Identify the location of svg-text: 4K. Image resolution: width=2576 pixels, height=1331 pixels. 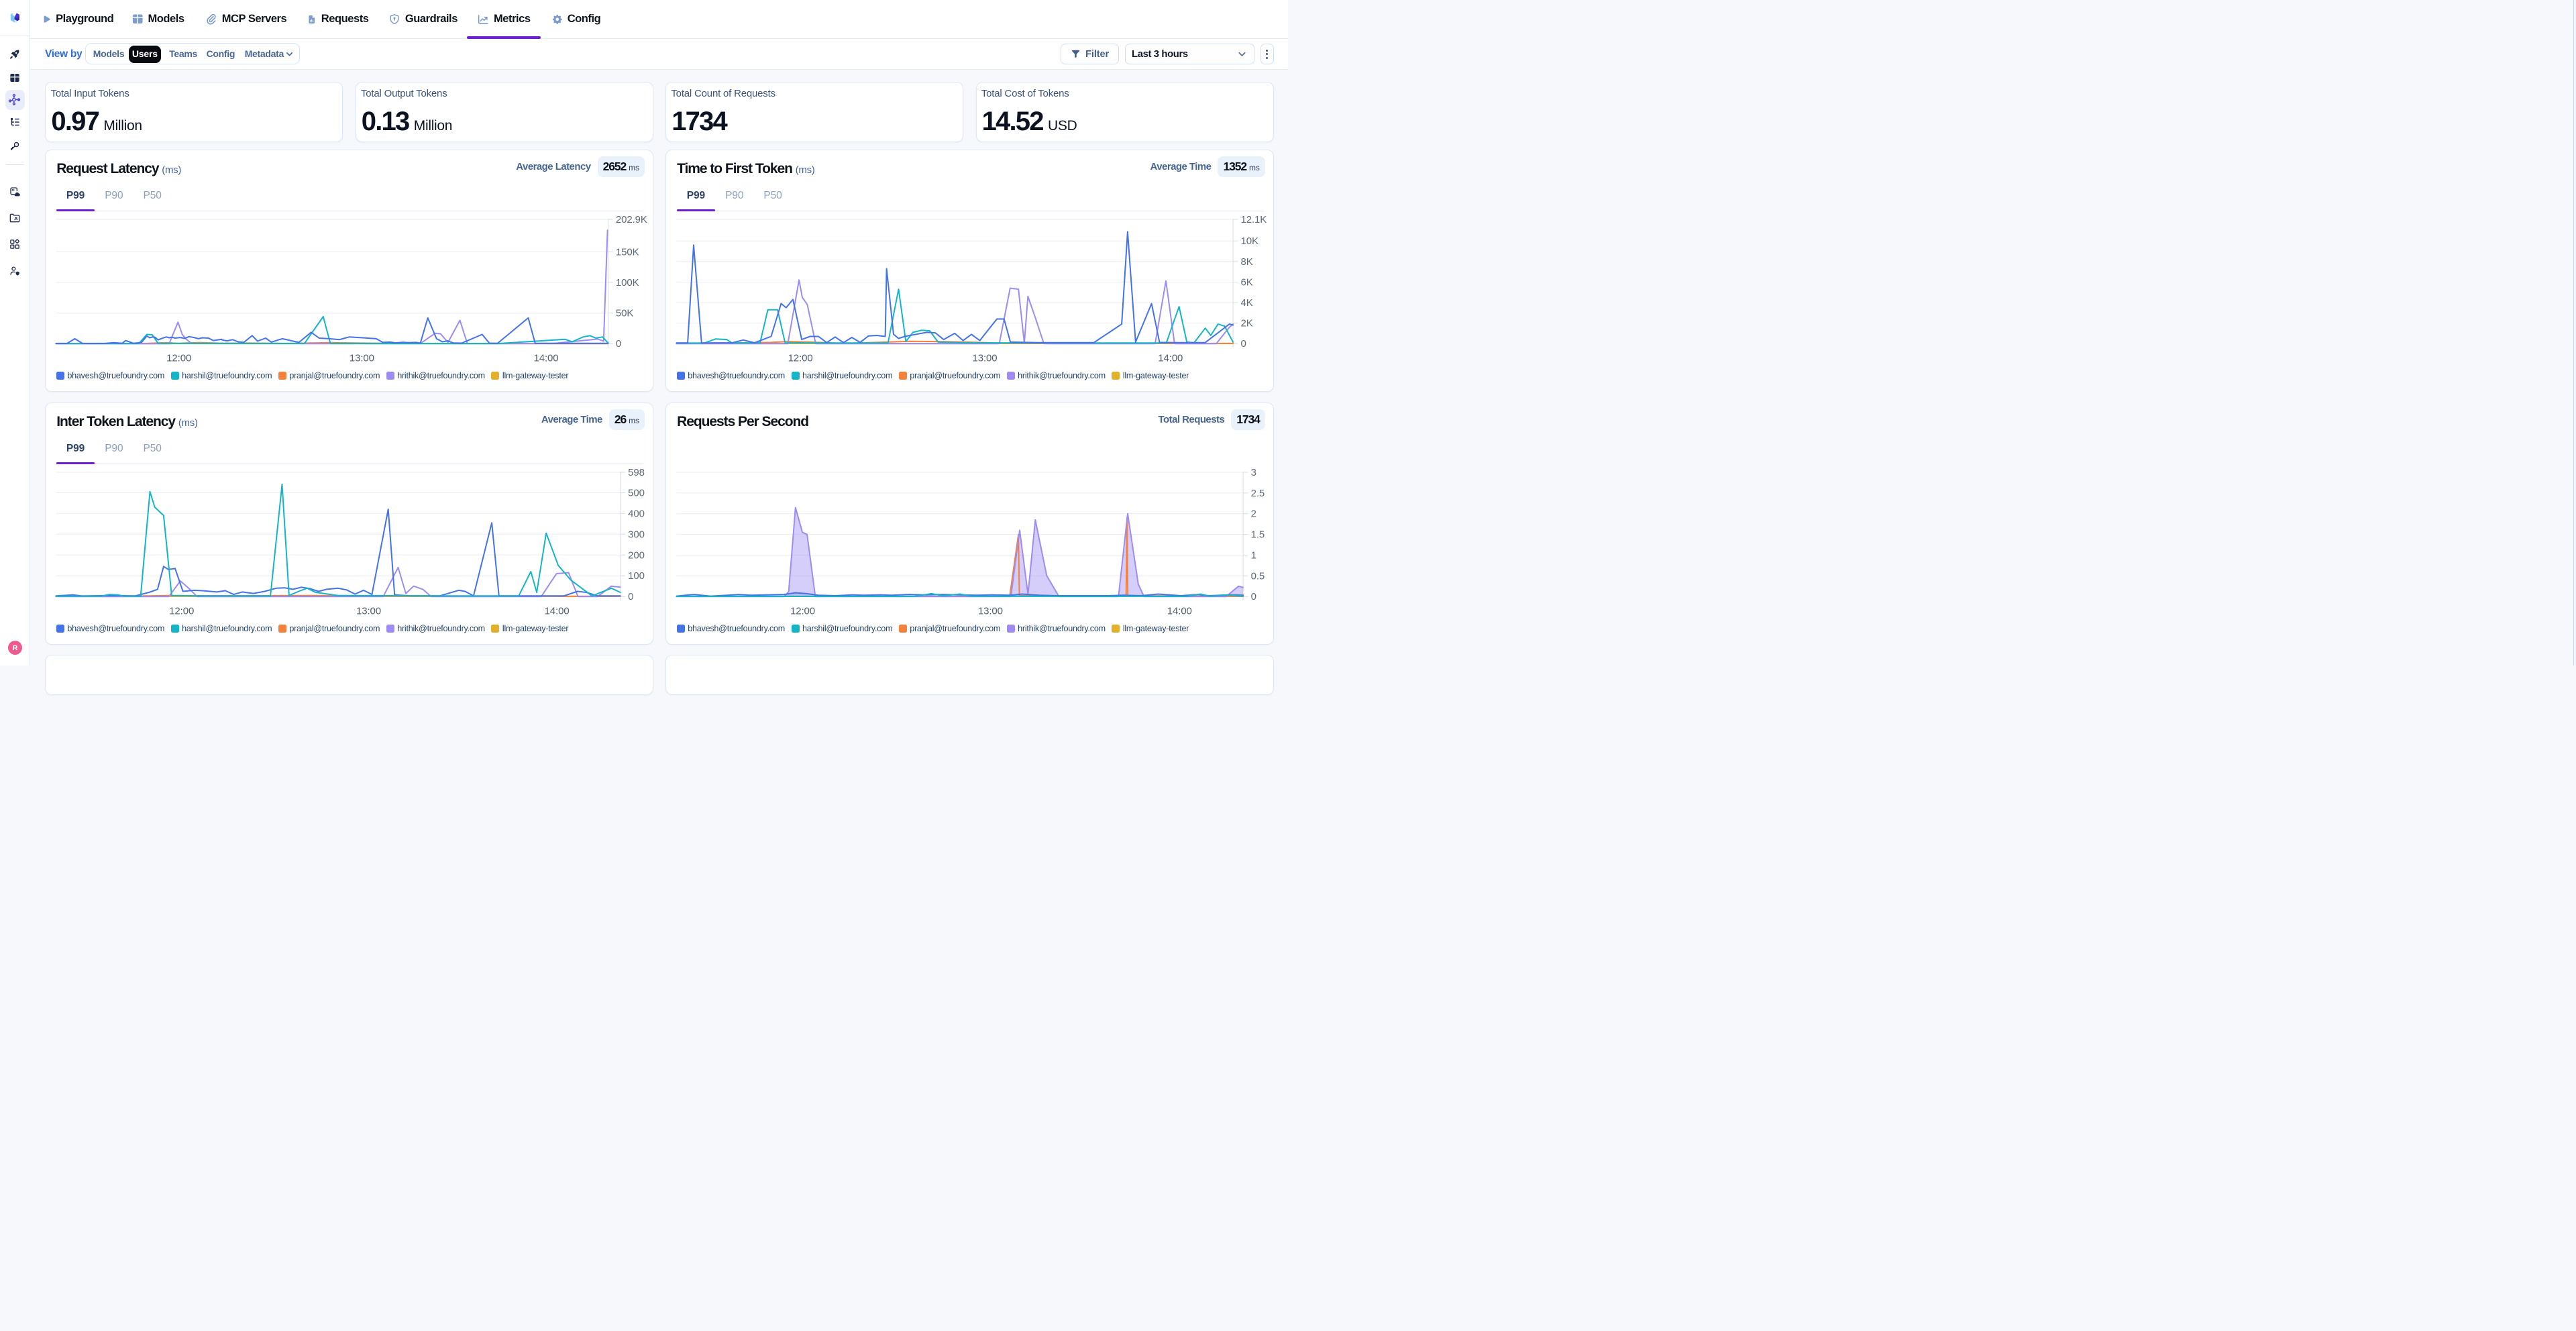
(1247, 303).